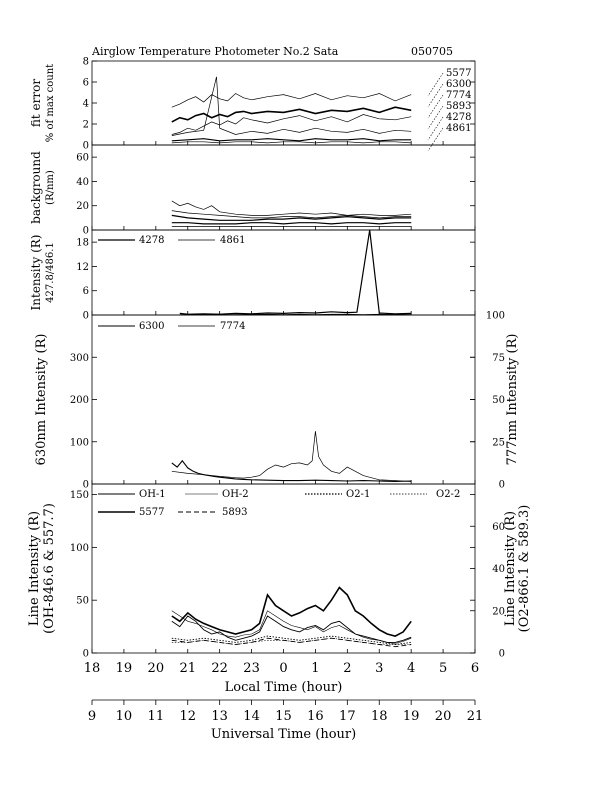 Image resolution: width=612 pixels, height=792 pixels. Describe the element at coordinates (443, 716) in the screenshot. I see `ut-tick-label: 20` at that location.